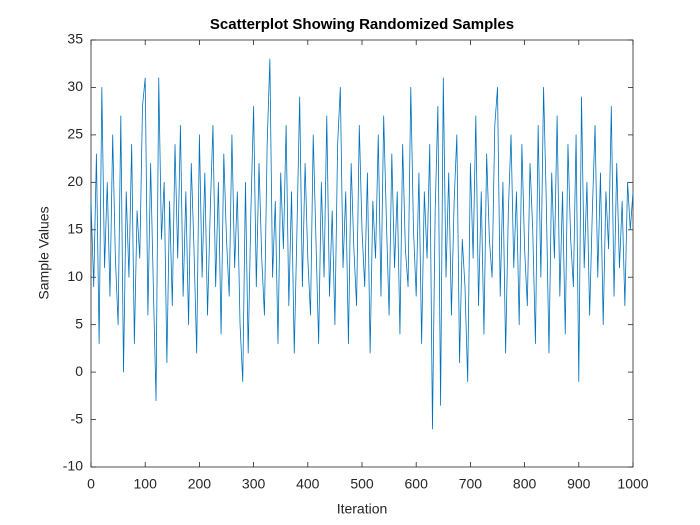 Image resolution: width=700 pixels, height=525 pixels. Describe the element at coordinates (44, 252) in the screenshot. I see `y-axis-label: Sample Values` at that location.